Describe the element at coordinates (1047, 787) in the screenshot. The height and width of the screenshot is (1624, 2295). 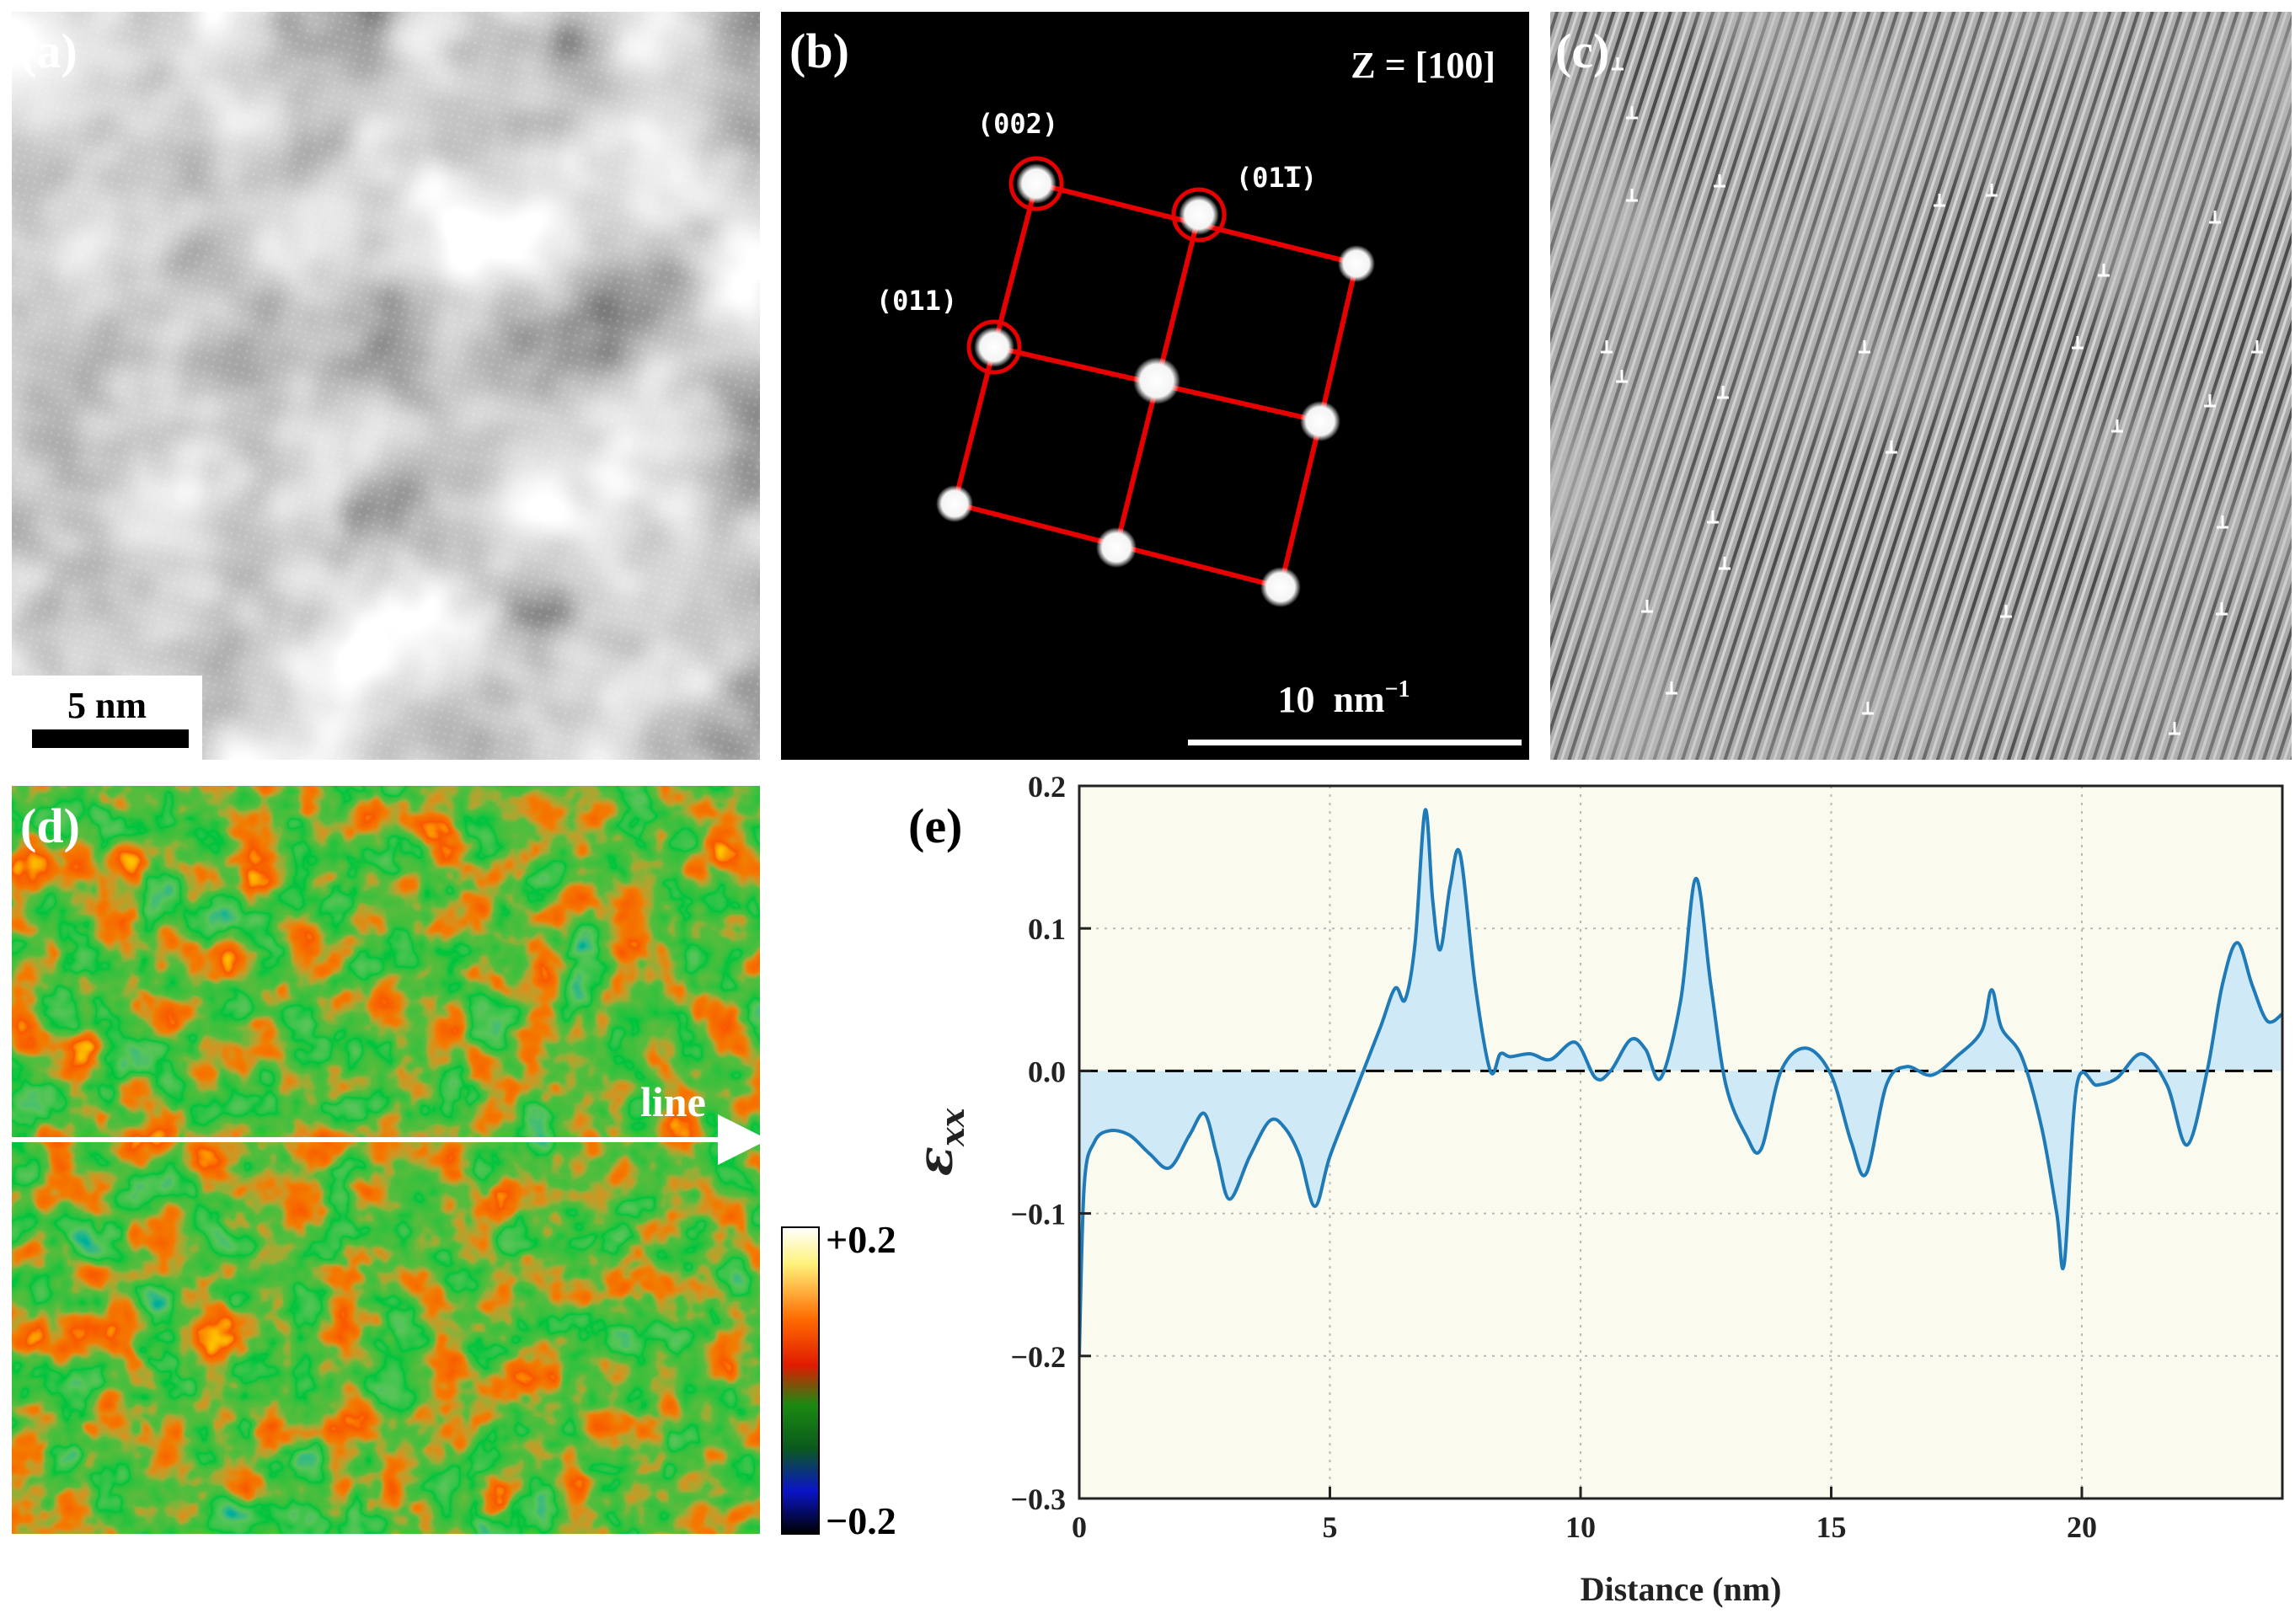
I see `y-tick-label: 0.2` at that location.